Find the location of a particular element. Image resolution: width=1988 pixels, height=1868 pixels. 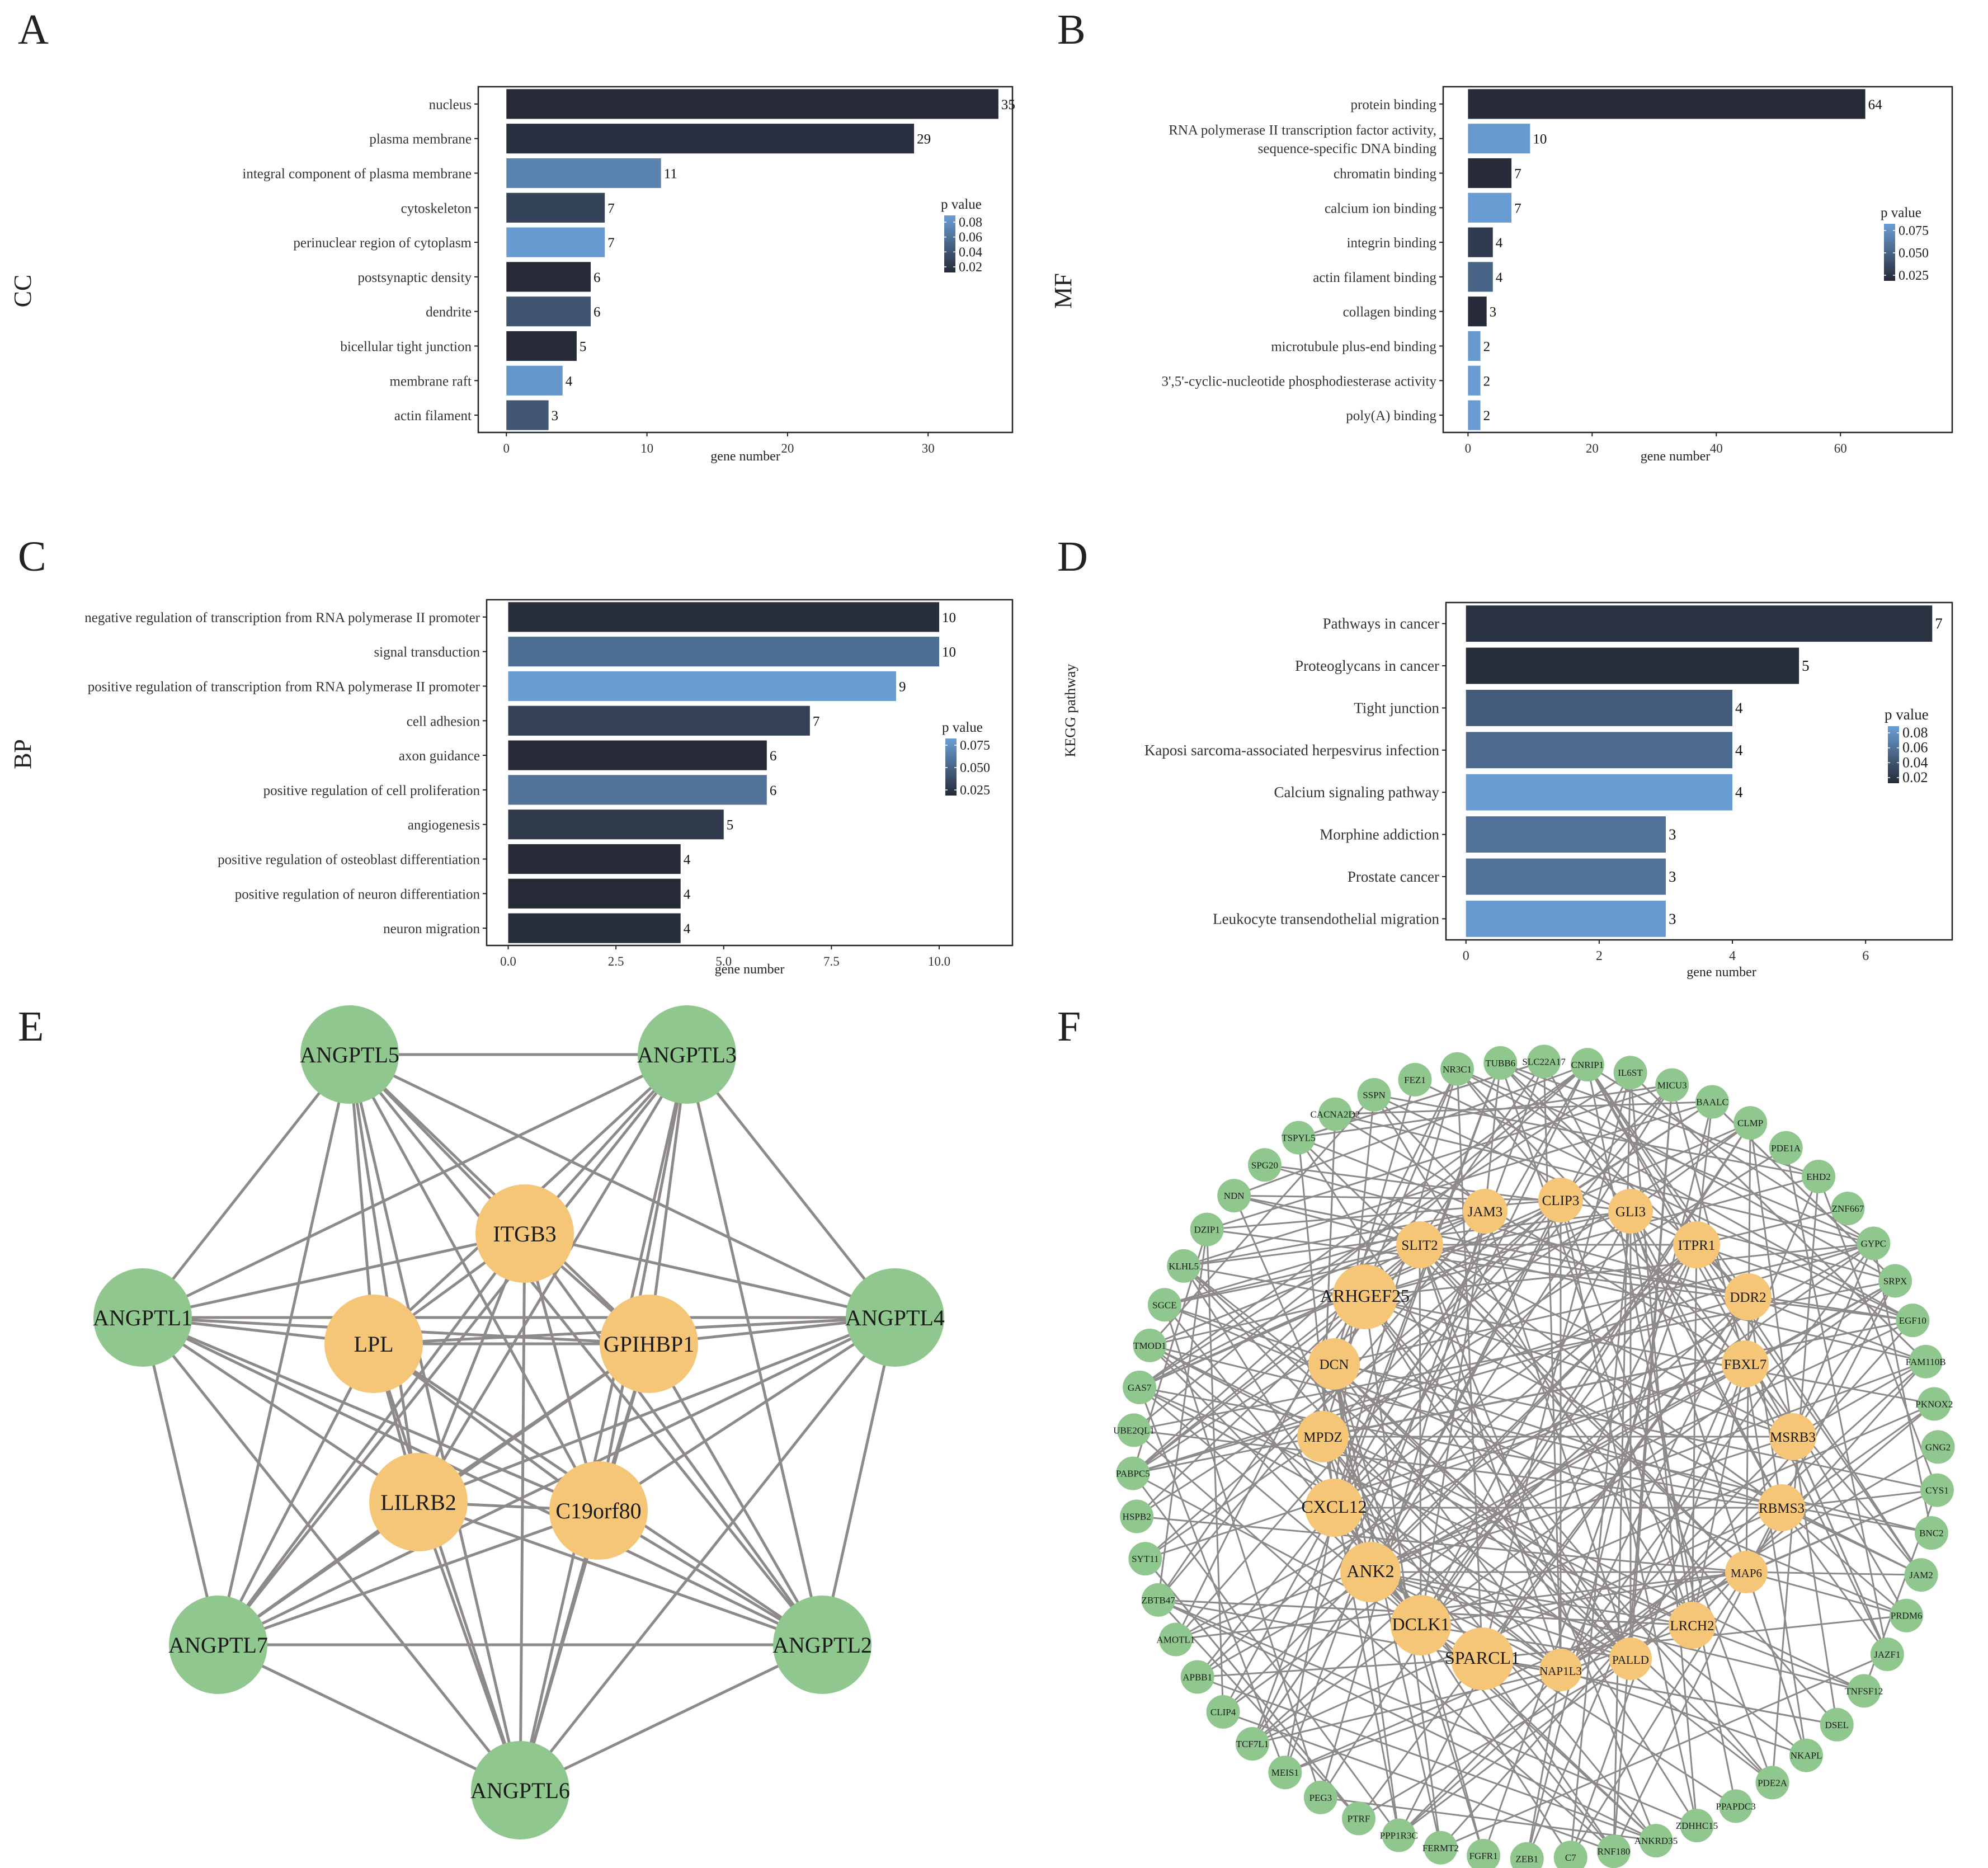

panel-label-d: D is located at coordinates (1072, 556).